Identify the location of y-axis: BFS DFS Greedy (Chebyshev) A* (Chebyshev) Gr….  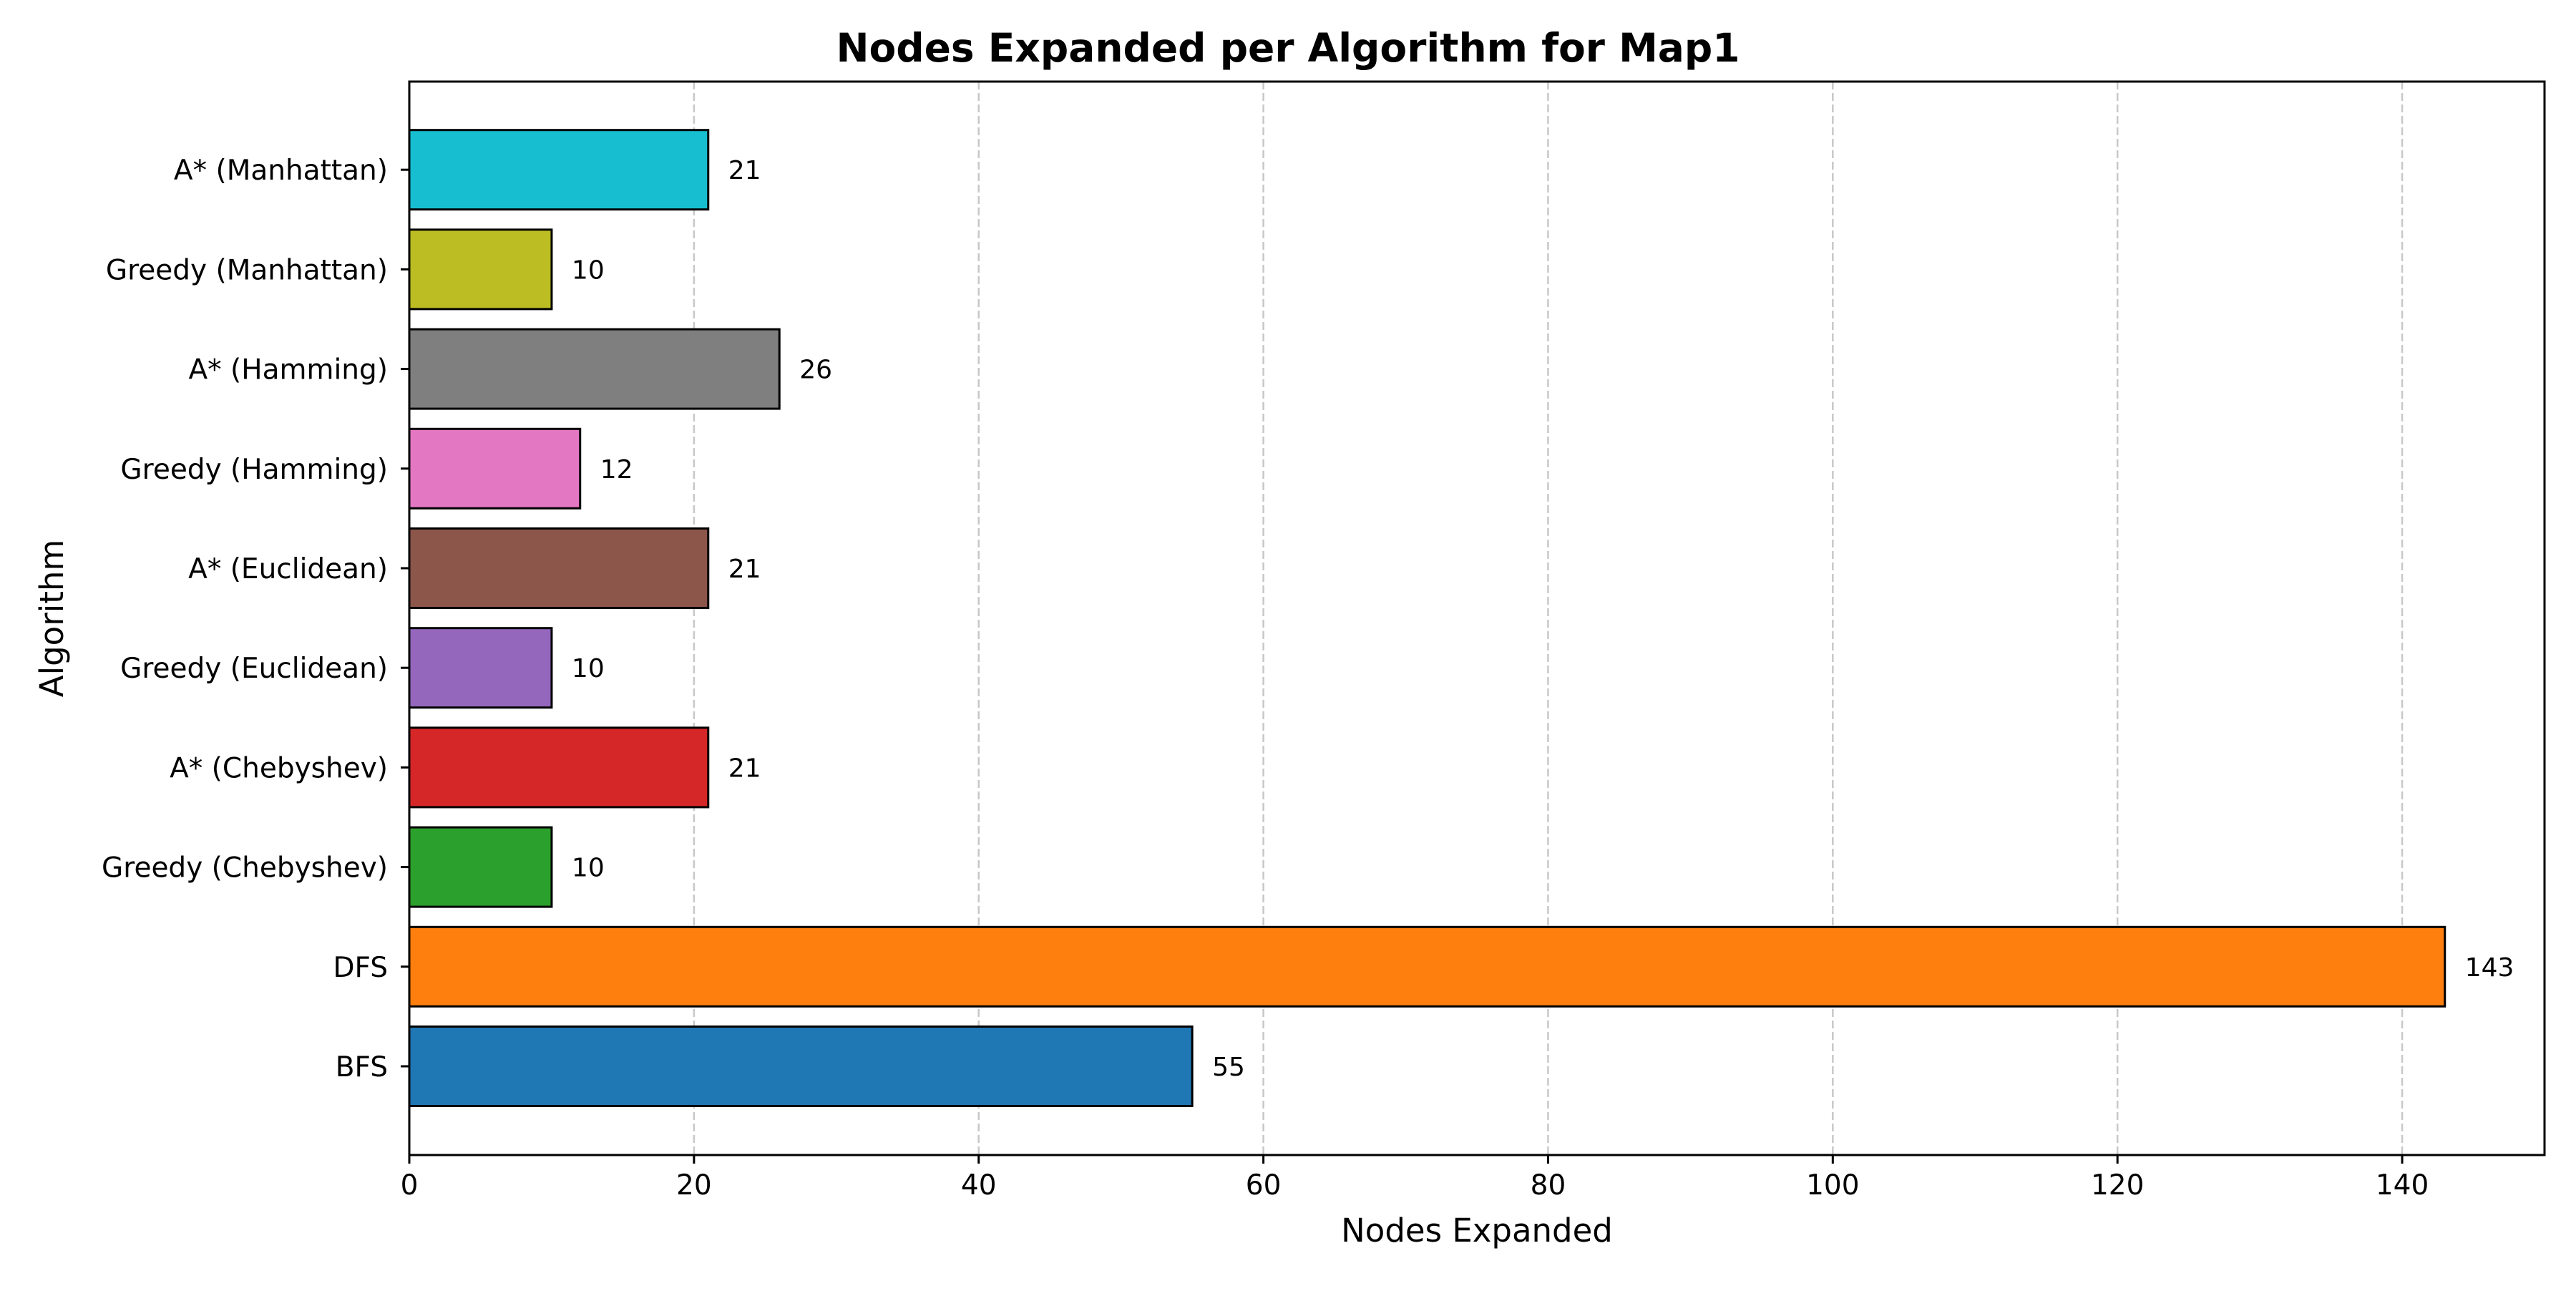
(255, 619).